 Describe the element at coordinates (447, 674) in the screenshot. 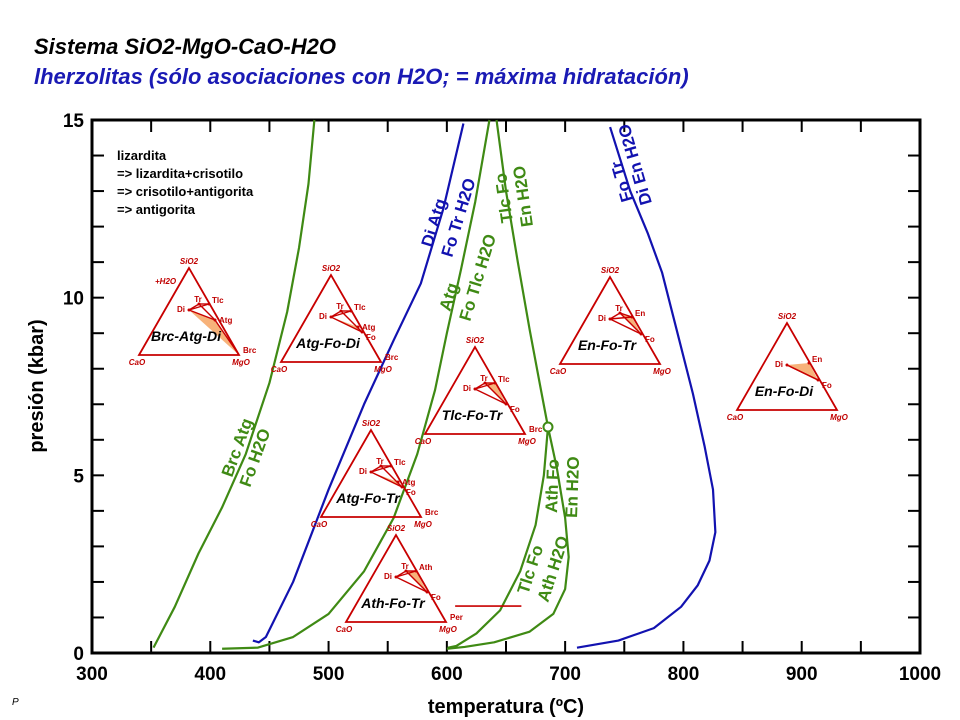

I see `x-tick-label: 600` at that location.